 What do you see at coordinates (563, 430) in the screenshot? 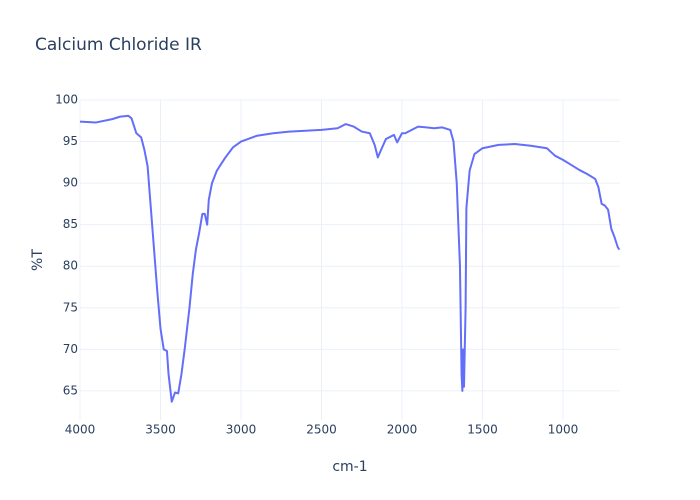
I see `x-tick-label: 1000` at bounding box center [563, 430].